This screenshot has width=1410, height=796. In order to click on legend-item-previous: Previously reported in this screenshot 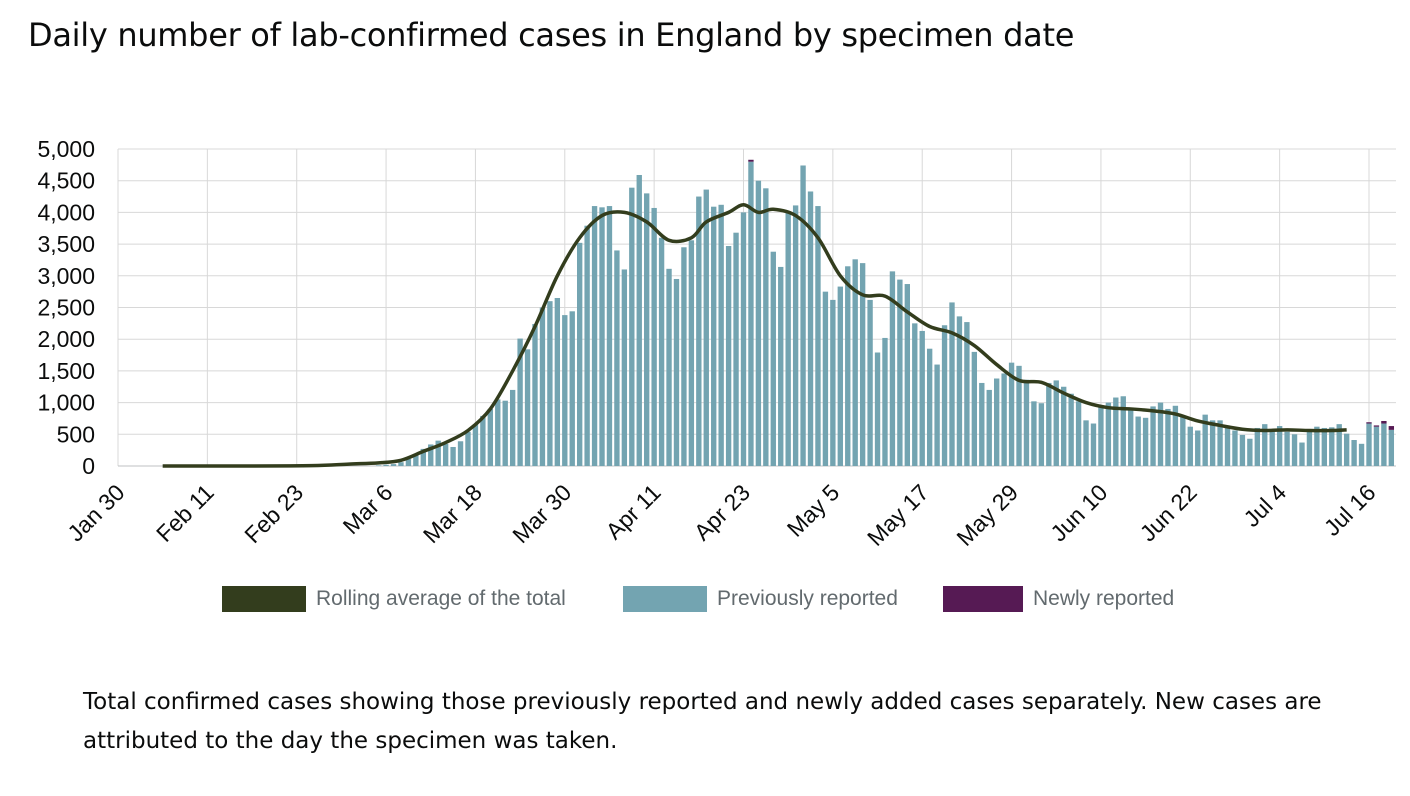, I will do `click(760, 599)`.